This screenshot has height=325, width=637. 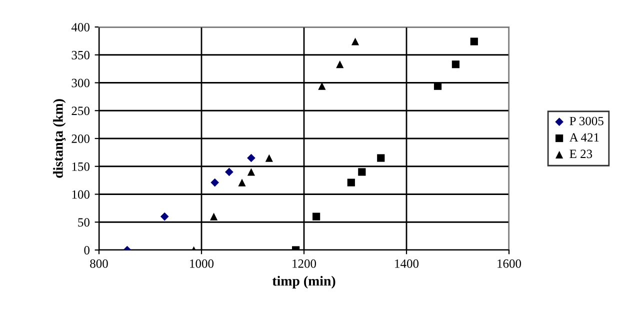 What do you see at coordinates (99, 263) in the screenshot?
I see `x-tick-label: 800` at bounding box center [99, 263].